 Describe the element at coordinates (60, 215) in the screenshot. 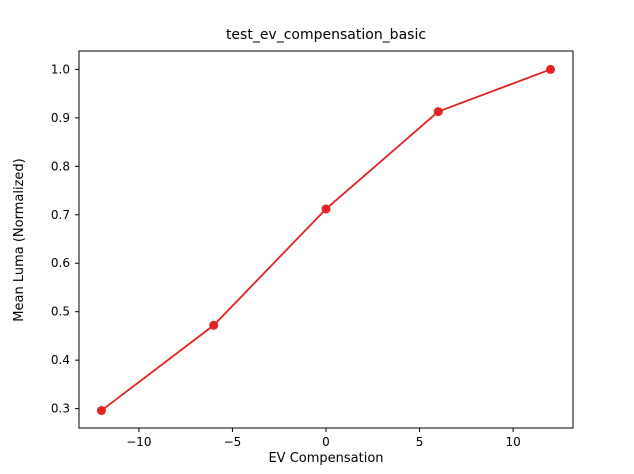

I see `y-tick-label: 0.7` at that location.